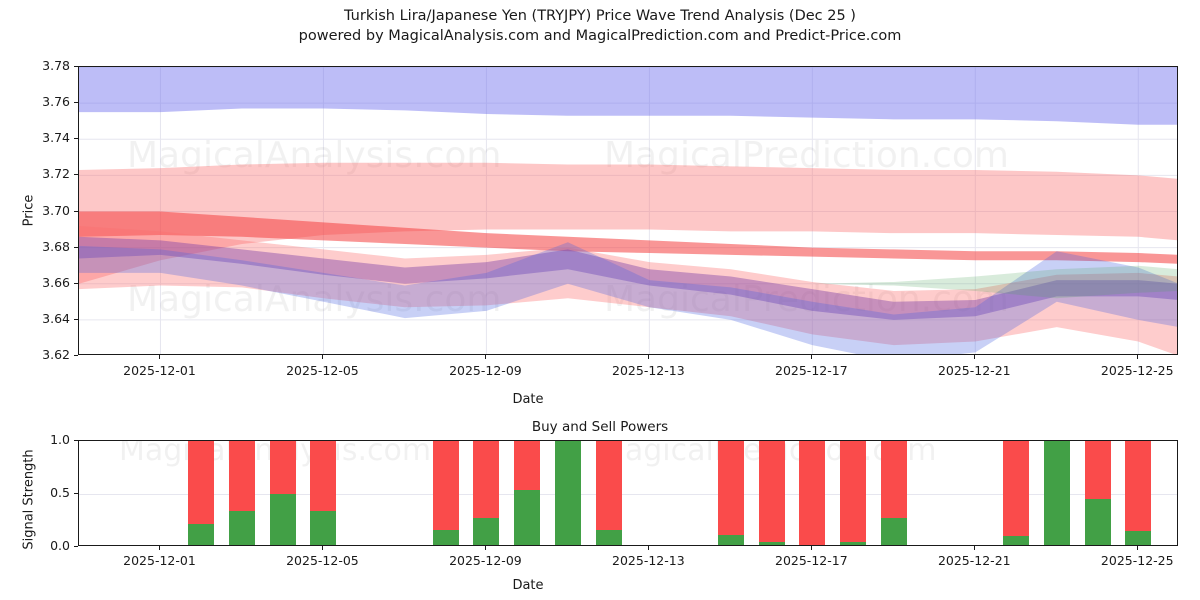  What do you see at coordinates (29, 499) in the screenshot?
I see `signal-strength-axis-label: Signal Strength` at bounding box center [29, 499].